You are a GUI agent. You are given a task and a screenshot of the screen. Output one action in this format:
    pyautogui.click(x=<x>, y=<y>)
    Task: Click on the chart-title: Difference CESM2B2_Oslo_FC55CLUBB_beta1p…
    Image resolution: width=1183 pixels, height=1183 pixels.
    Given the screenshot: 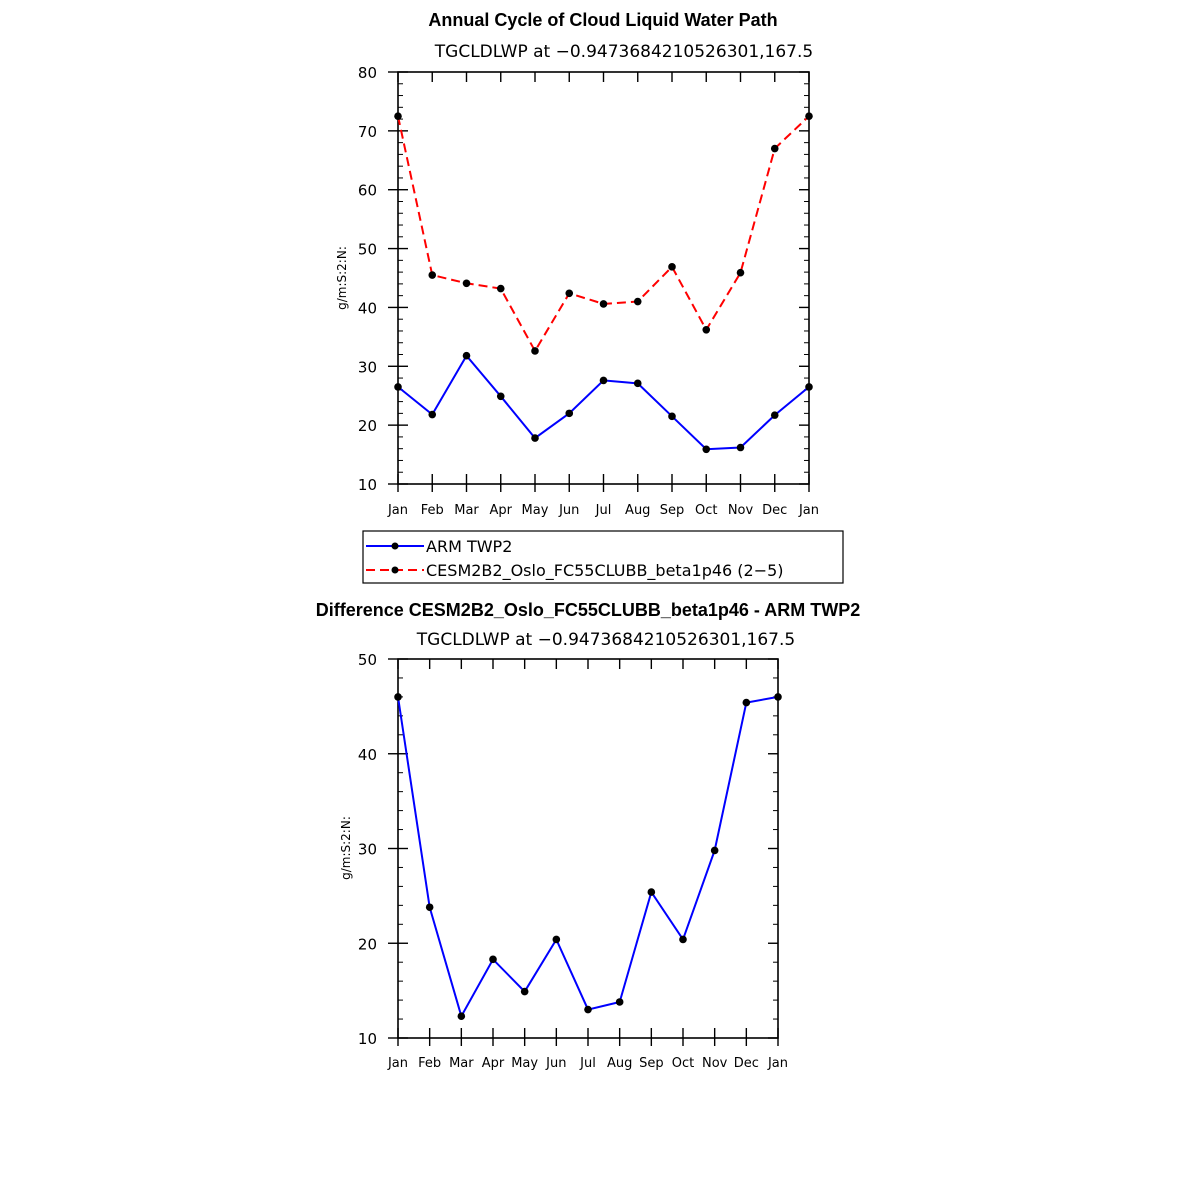 What is the action you would take?
    pyautogui.click(x=588, y=610)
    